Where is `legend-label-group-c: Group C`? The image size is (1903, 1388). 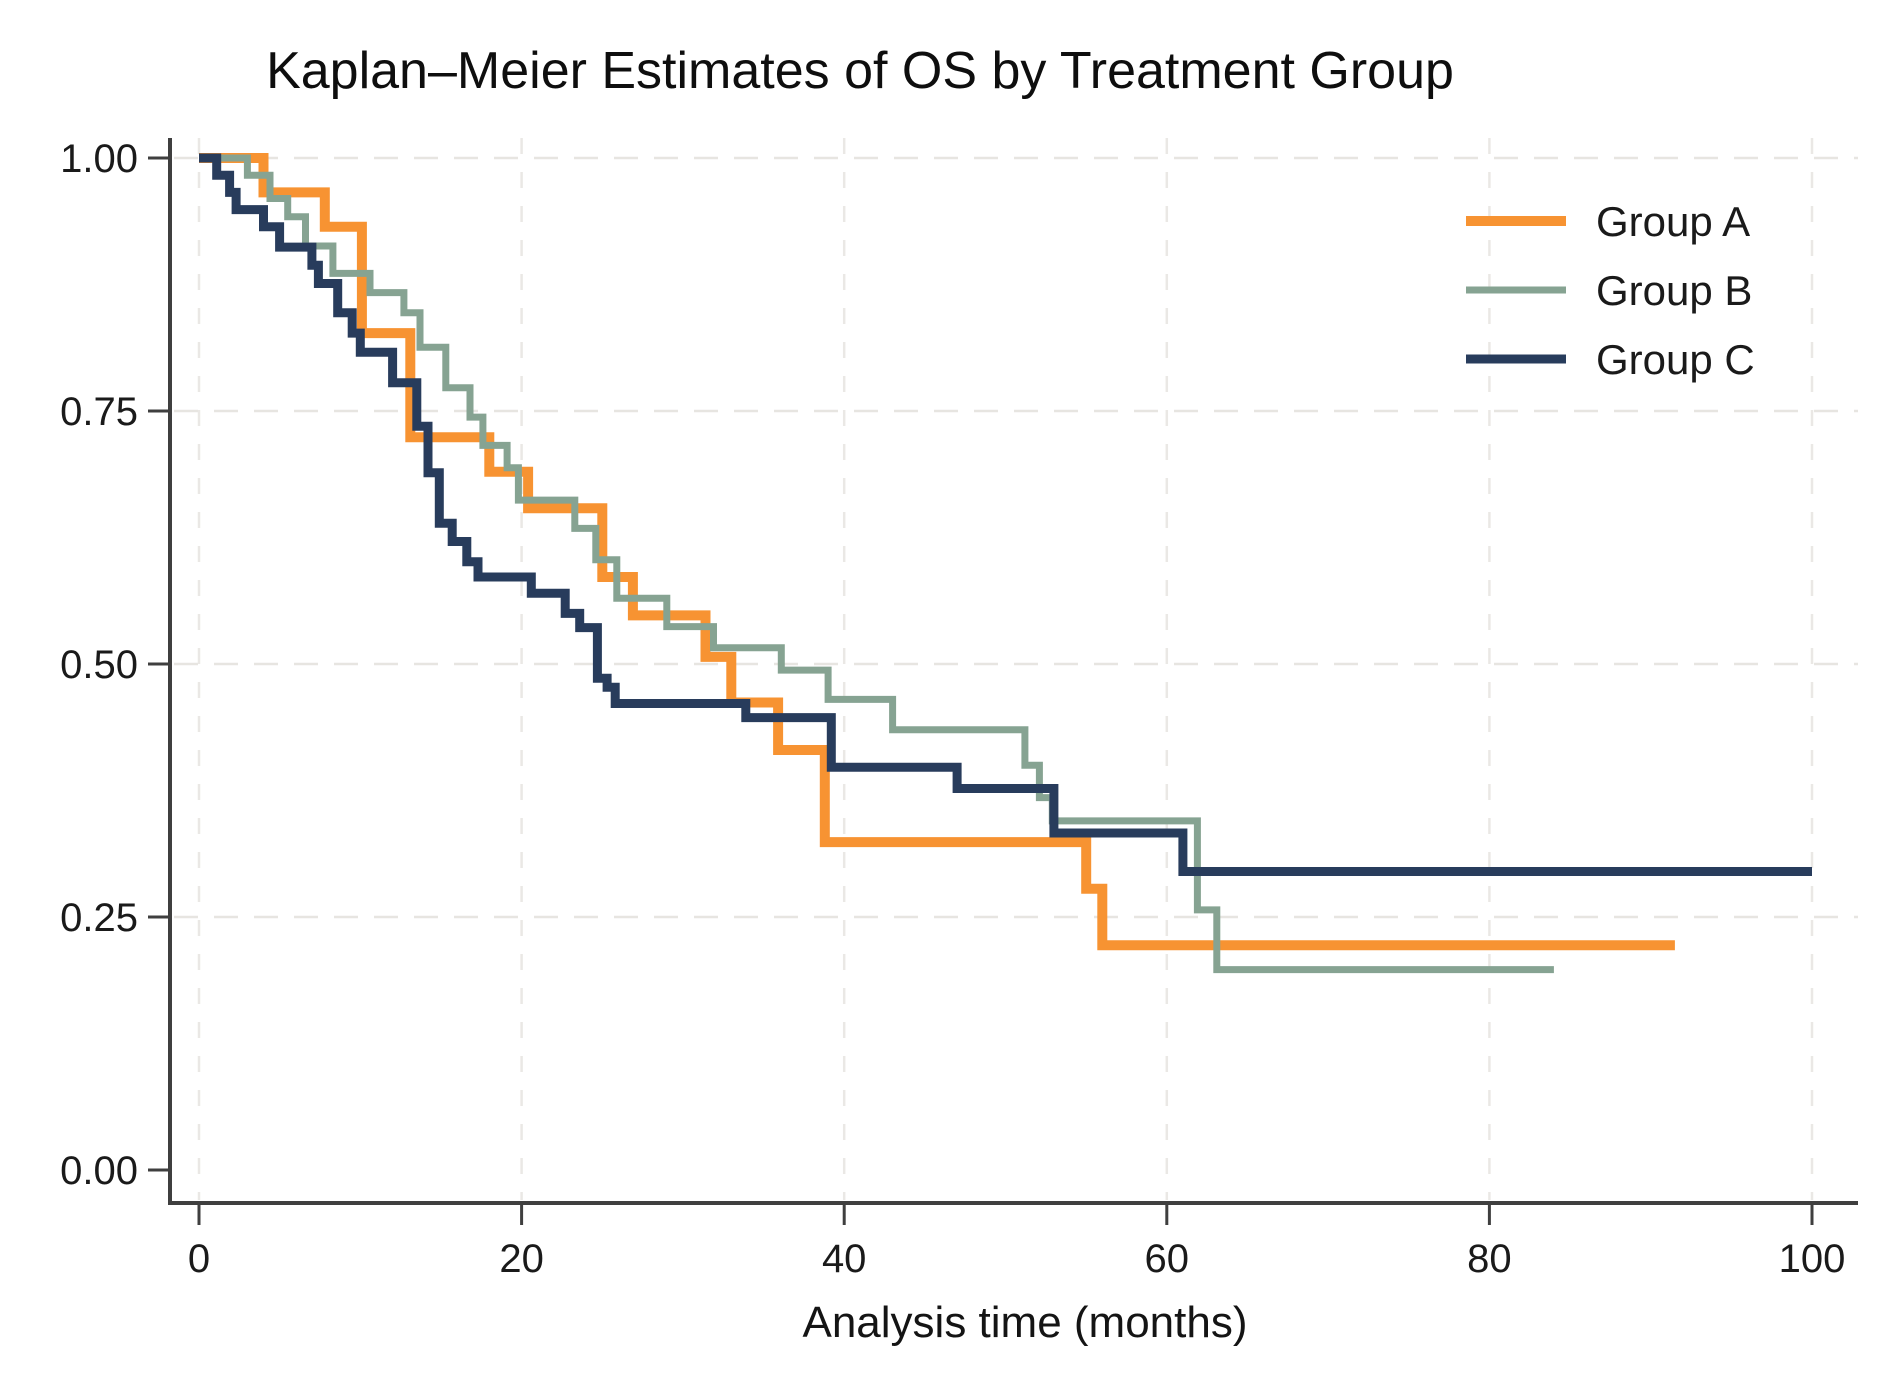 legend-label-group-c: Group C is located at coordinates (1675, 359).